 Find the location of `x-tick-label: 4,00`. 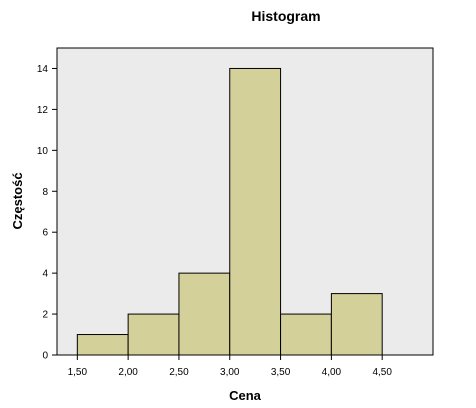

x-tick-label: 4,00 is located at coordinates (332, 372).